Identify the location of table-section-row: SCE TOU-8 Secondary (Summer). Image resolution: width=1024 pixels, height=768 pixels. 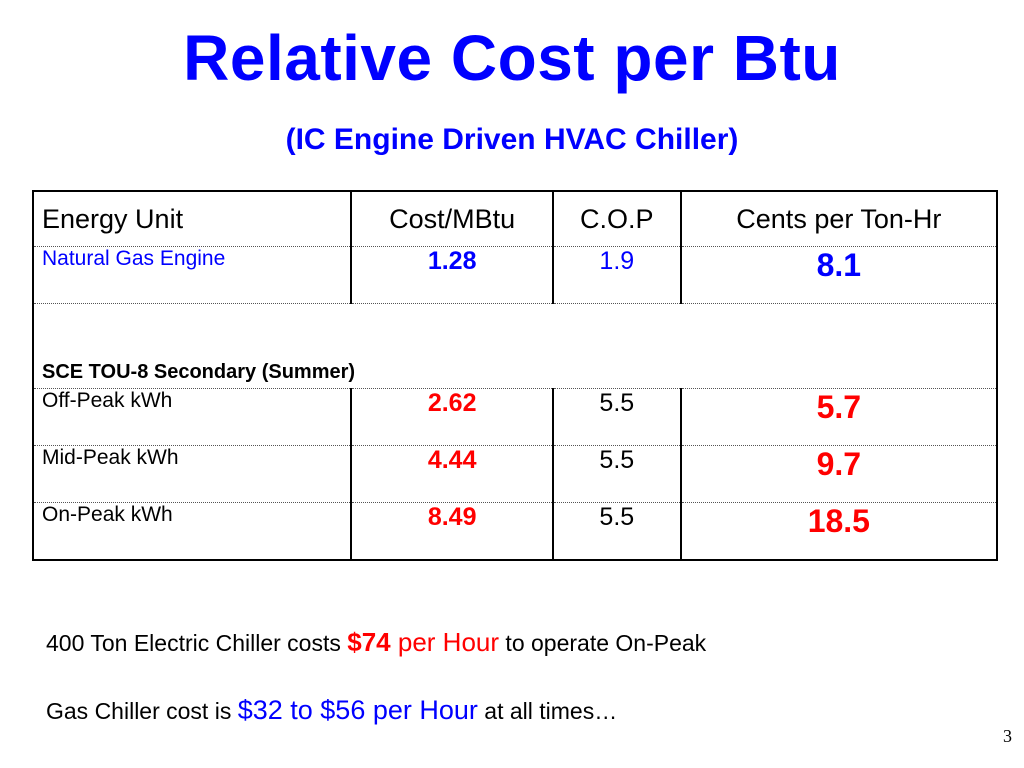
(515, 346).